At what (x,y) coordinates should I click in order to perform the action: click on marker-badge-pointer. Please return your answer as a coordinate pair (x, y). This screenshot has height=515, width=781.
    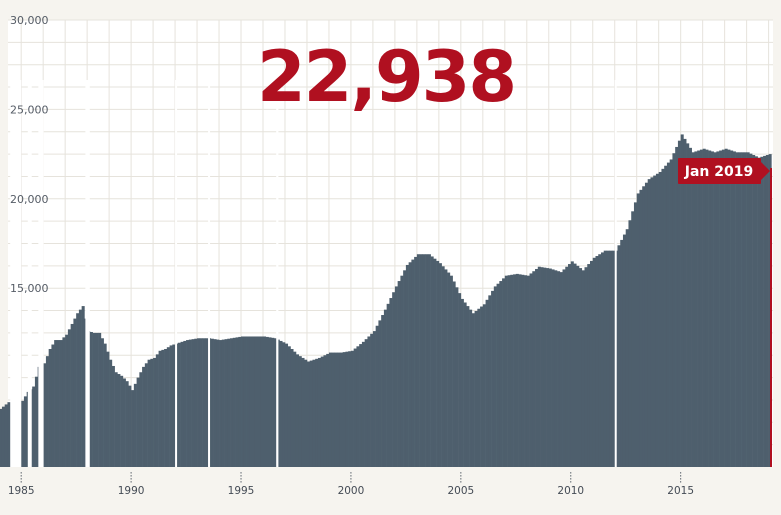
    Looking at the image, I should click on (765, 171).